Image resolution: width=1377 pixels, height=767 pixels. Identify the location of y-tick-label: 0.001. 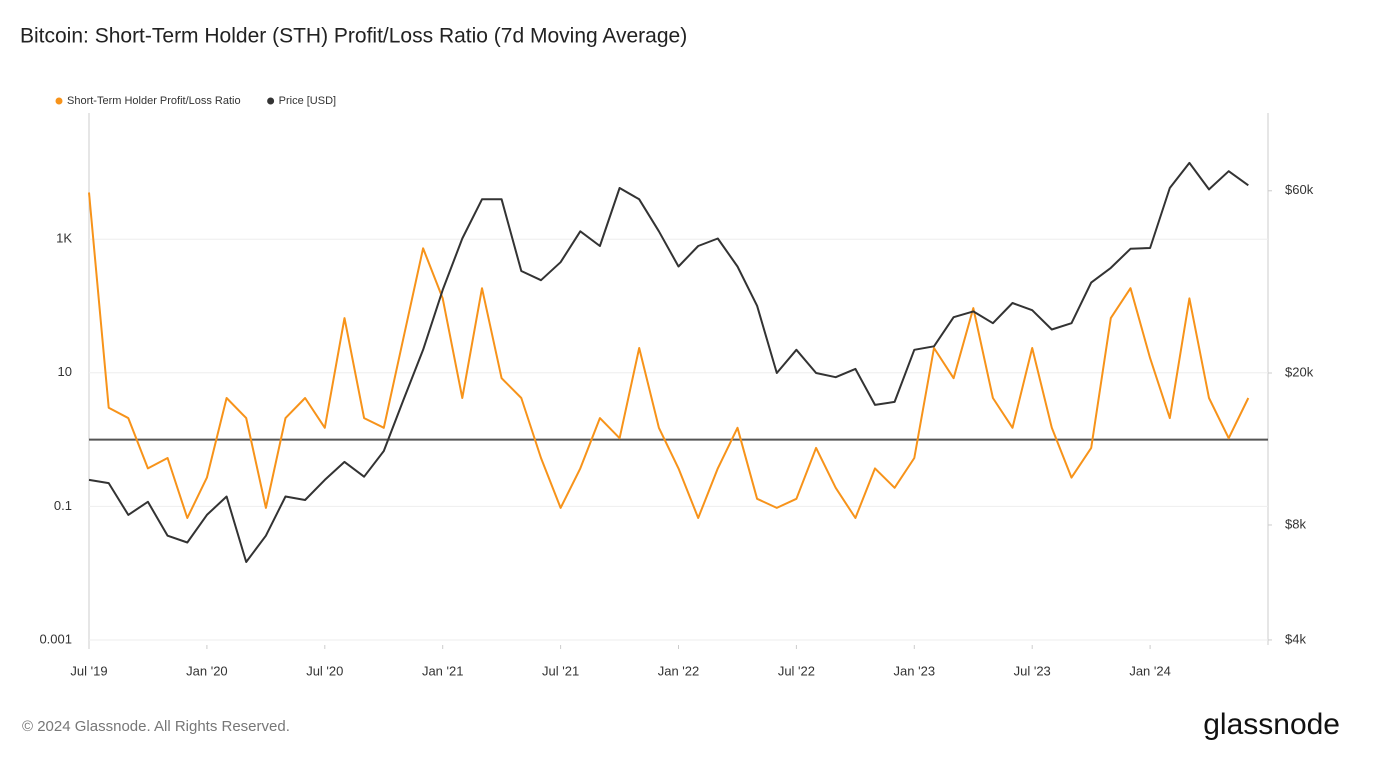
(55, 638).